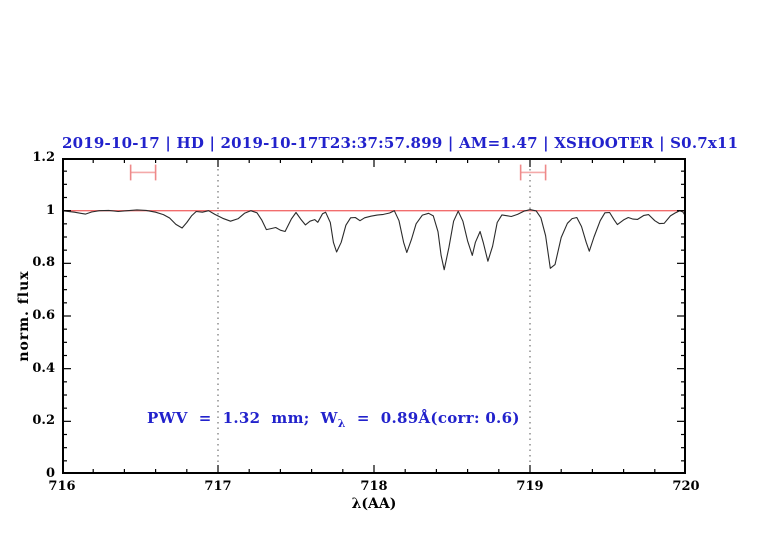 Image resolution: width=782 pixels, height=542 pixels. I want to click on y-tick-label: 1, so click(50, 210).